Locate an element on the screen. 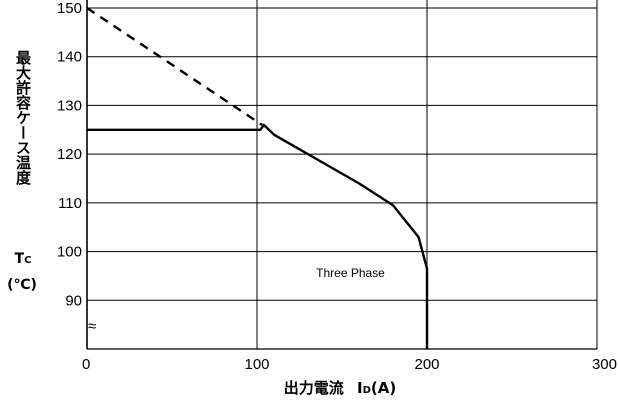 This screenshot has width=618, height=401. axis-break-mark: ≈ is located at coordinates (92, 326).